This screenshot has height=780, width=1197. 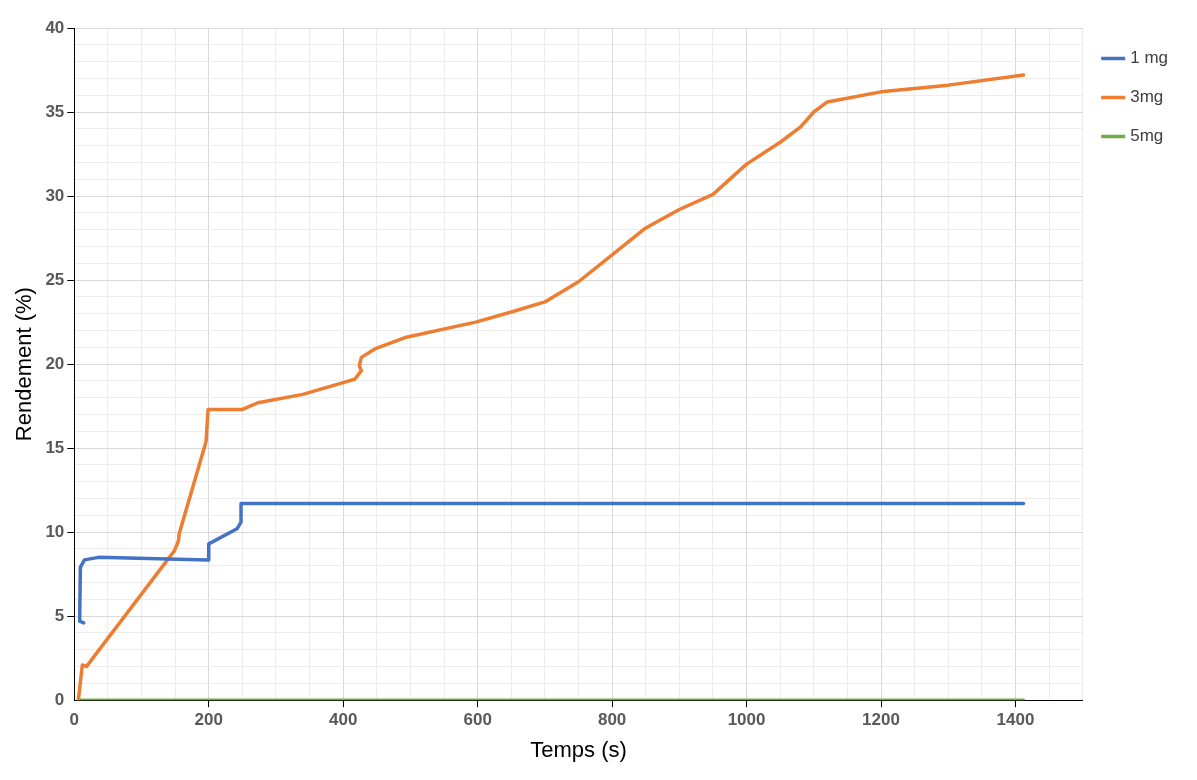 What do you see at coordinates (612, 720) in the screenshot?
I see `x-tick-label: 800` at bounding box center [612, 720].